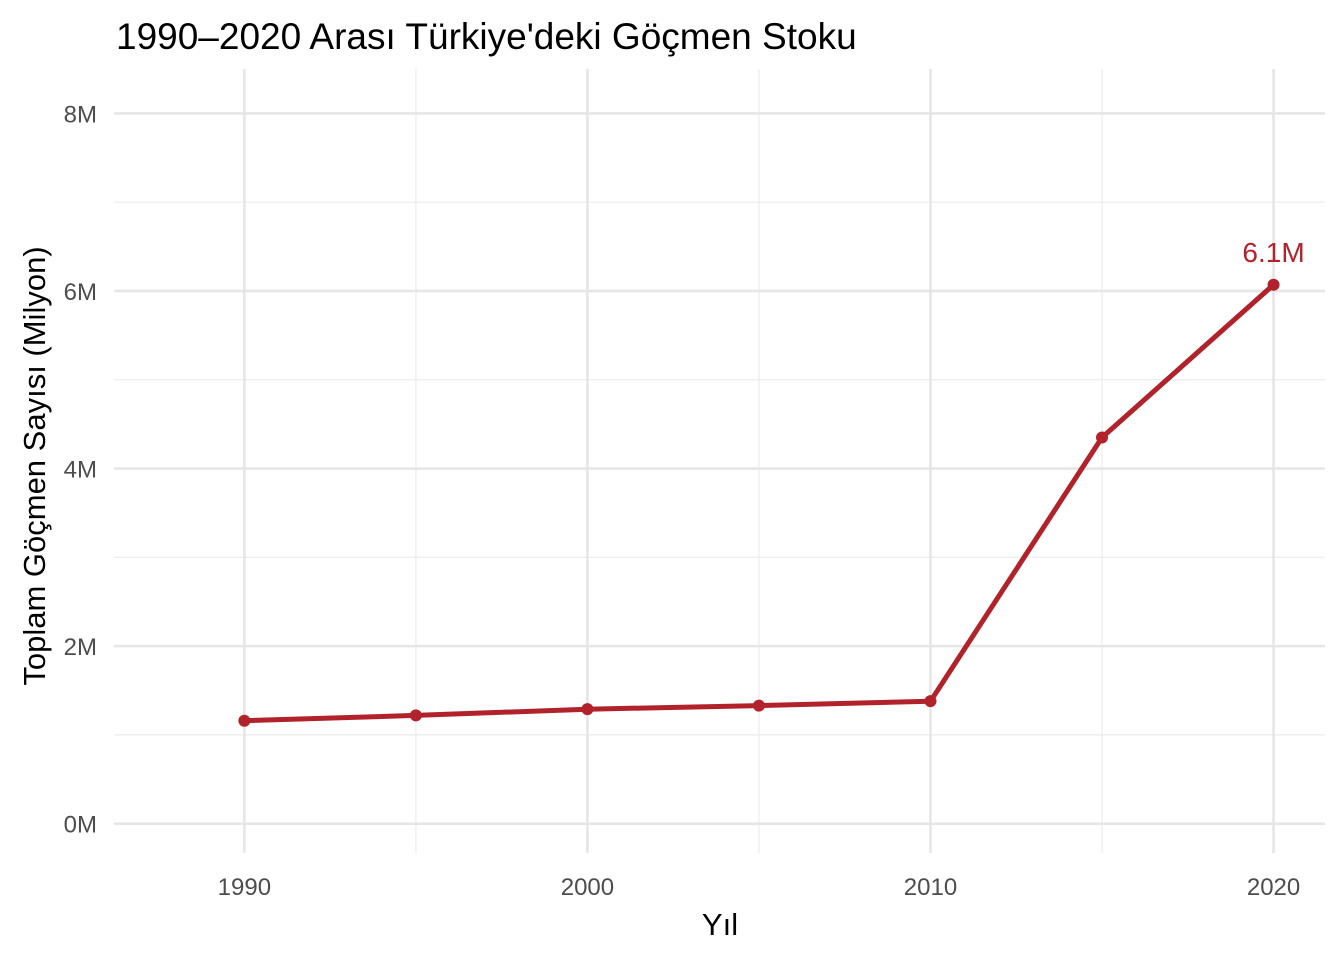 The image size is (1344, 960). Describe the element at coordinates (80, 647) in the screenshot. I see `y-tick-label: 2M` at that location.